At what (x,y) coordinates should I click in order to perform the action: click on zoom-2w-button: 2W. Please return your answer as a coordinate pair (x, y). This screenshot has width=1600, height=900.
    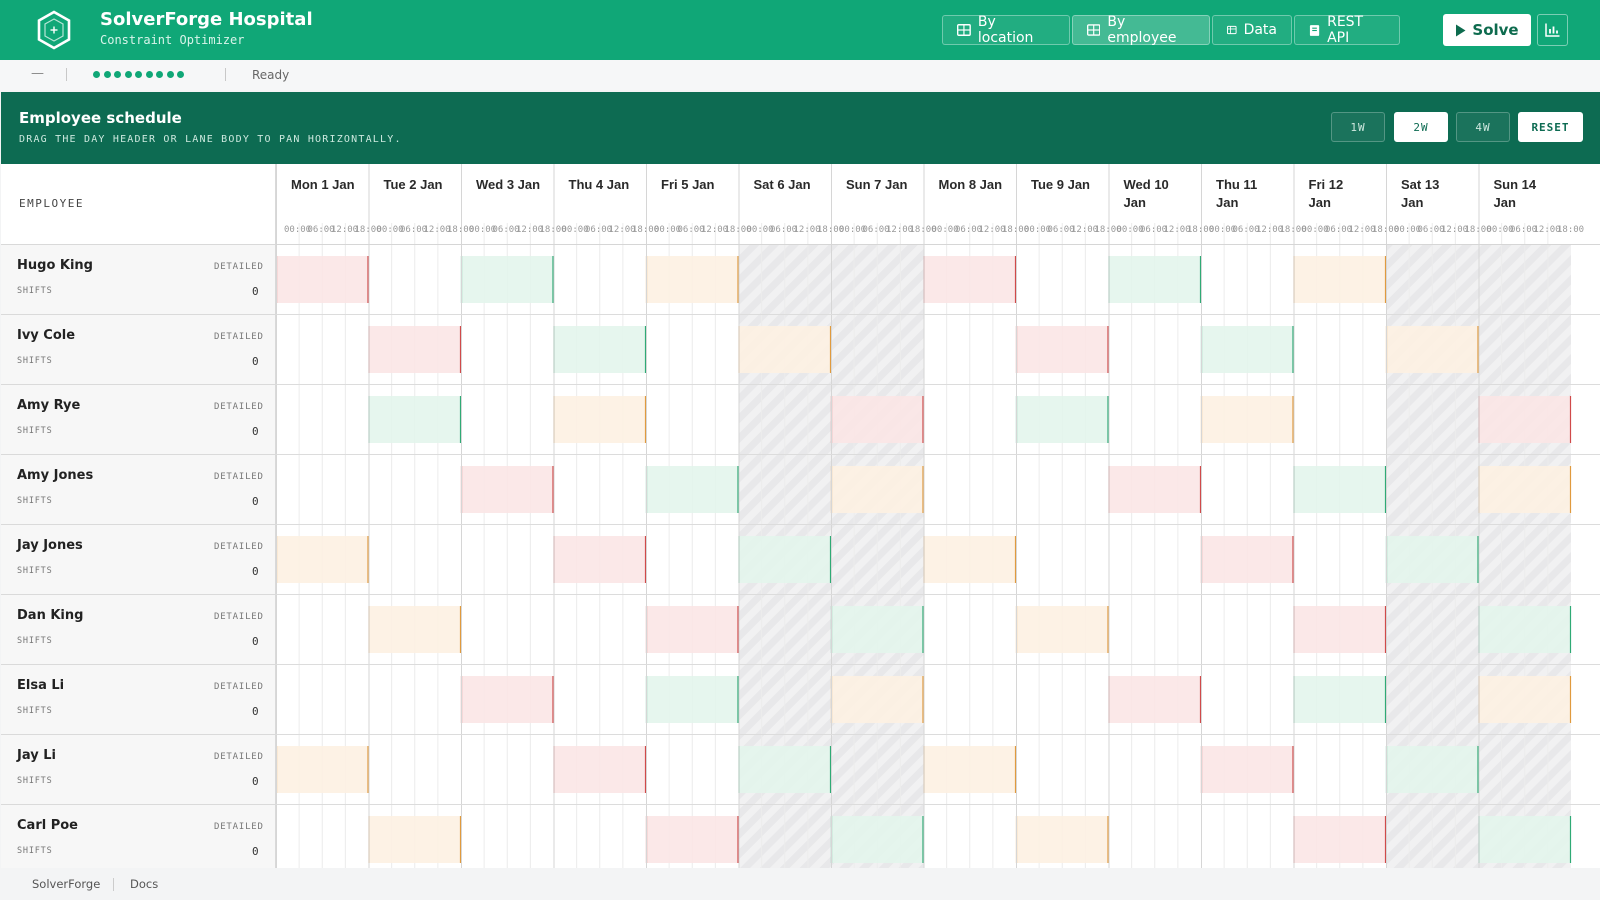
    Looking at the image, I should click on (1421, 127).